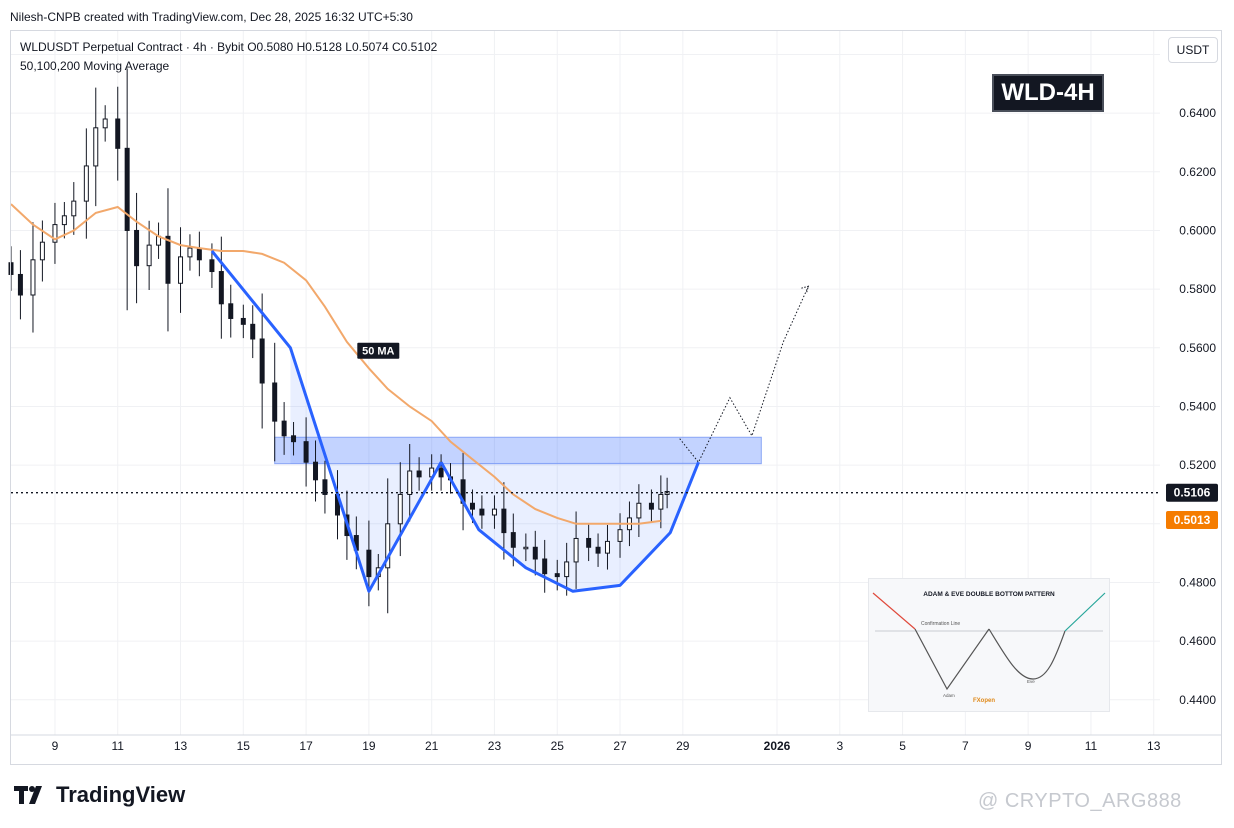 This screenshot has height=828, width=1234. I want to click on resistance-zone, so click(518, 450).